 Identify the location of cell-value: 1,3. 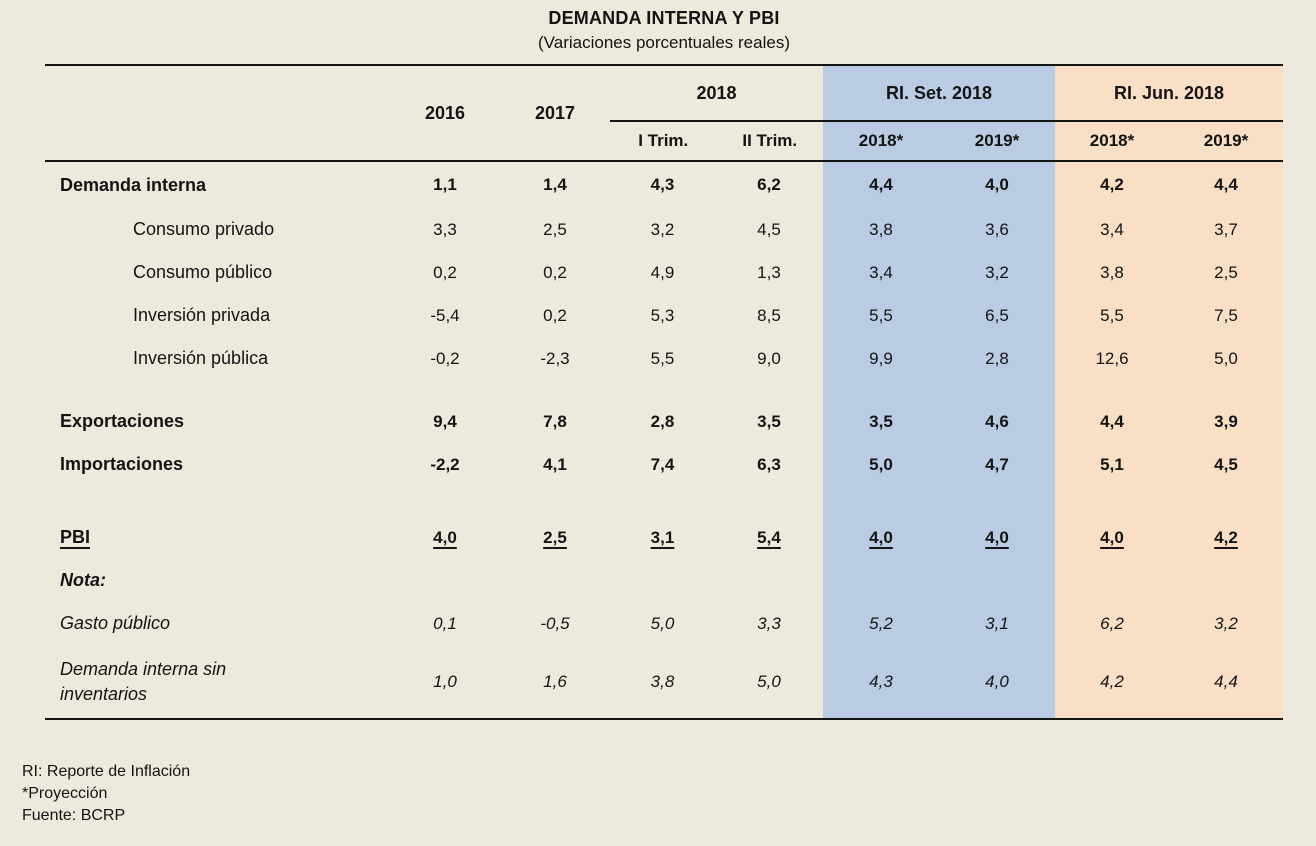
(769, 272).